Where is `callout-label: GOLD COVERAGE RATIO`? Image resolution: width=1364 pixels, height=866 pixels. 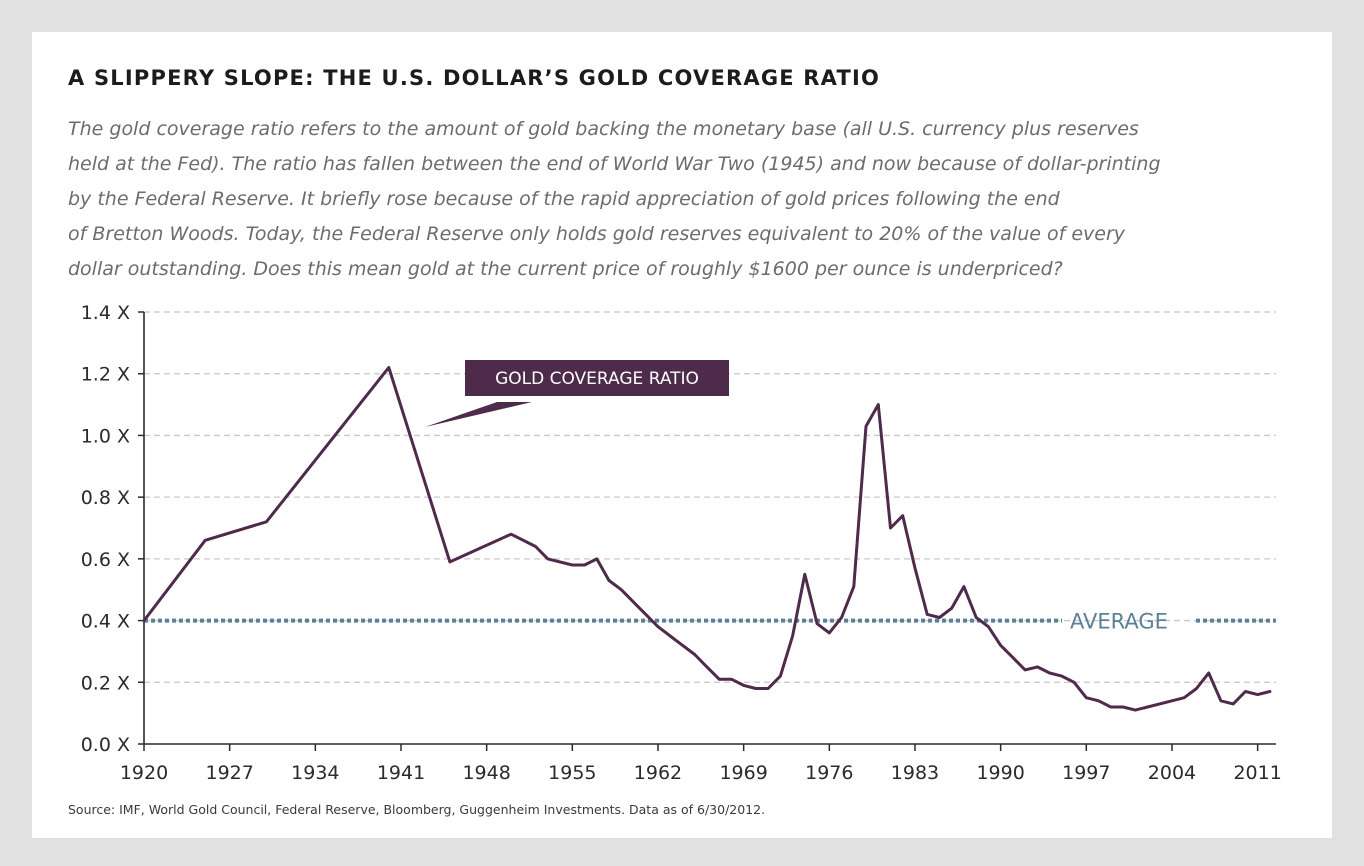 callout-label: GOLD COVERAGE RATIO is located at coordinates (597, 379).